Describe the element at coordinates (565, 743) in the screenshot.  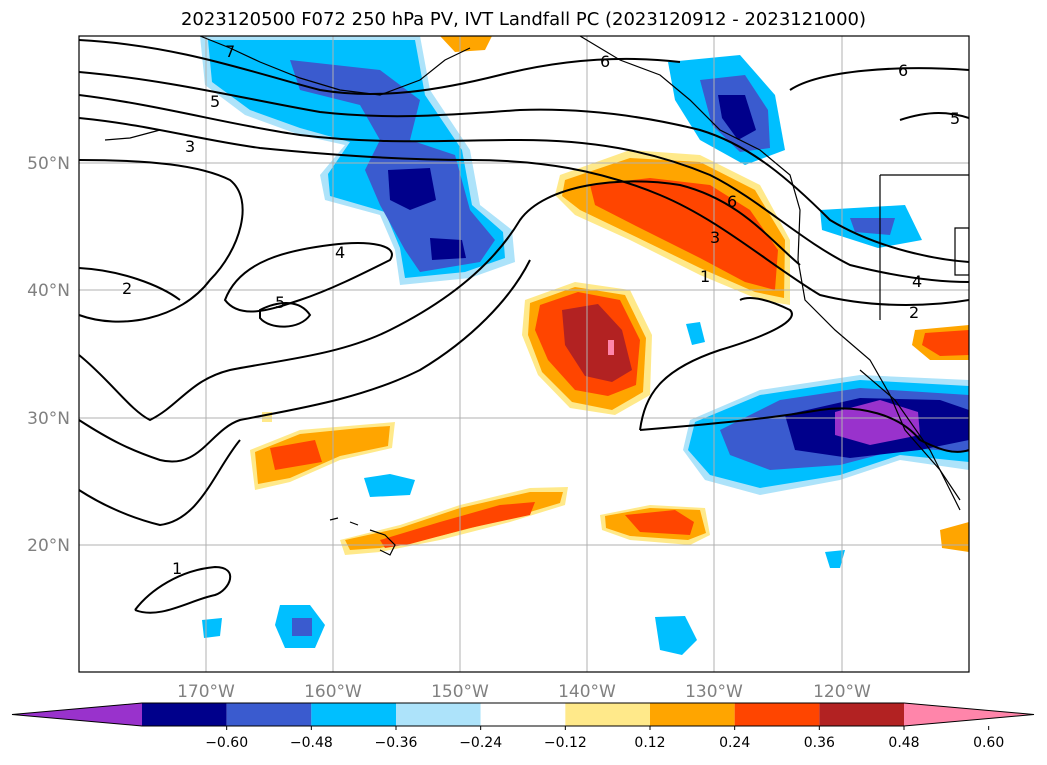
I see `colorbar-tick-label: −0.12` at that location.